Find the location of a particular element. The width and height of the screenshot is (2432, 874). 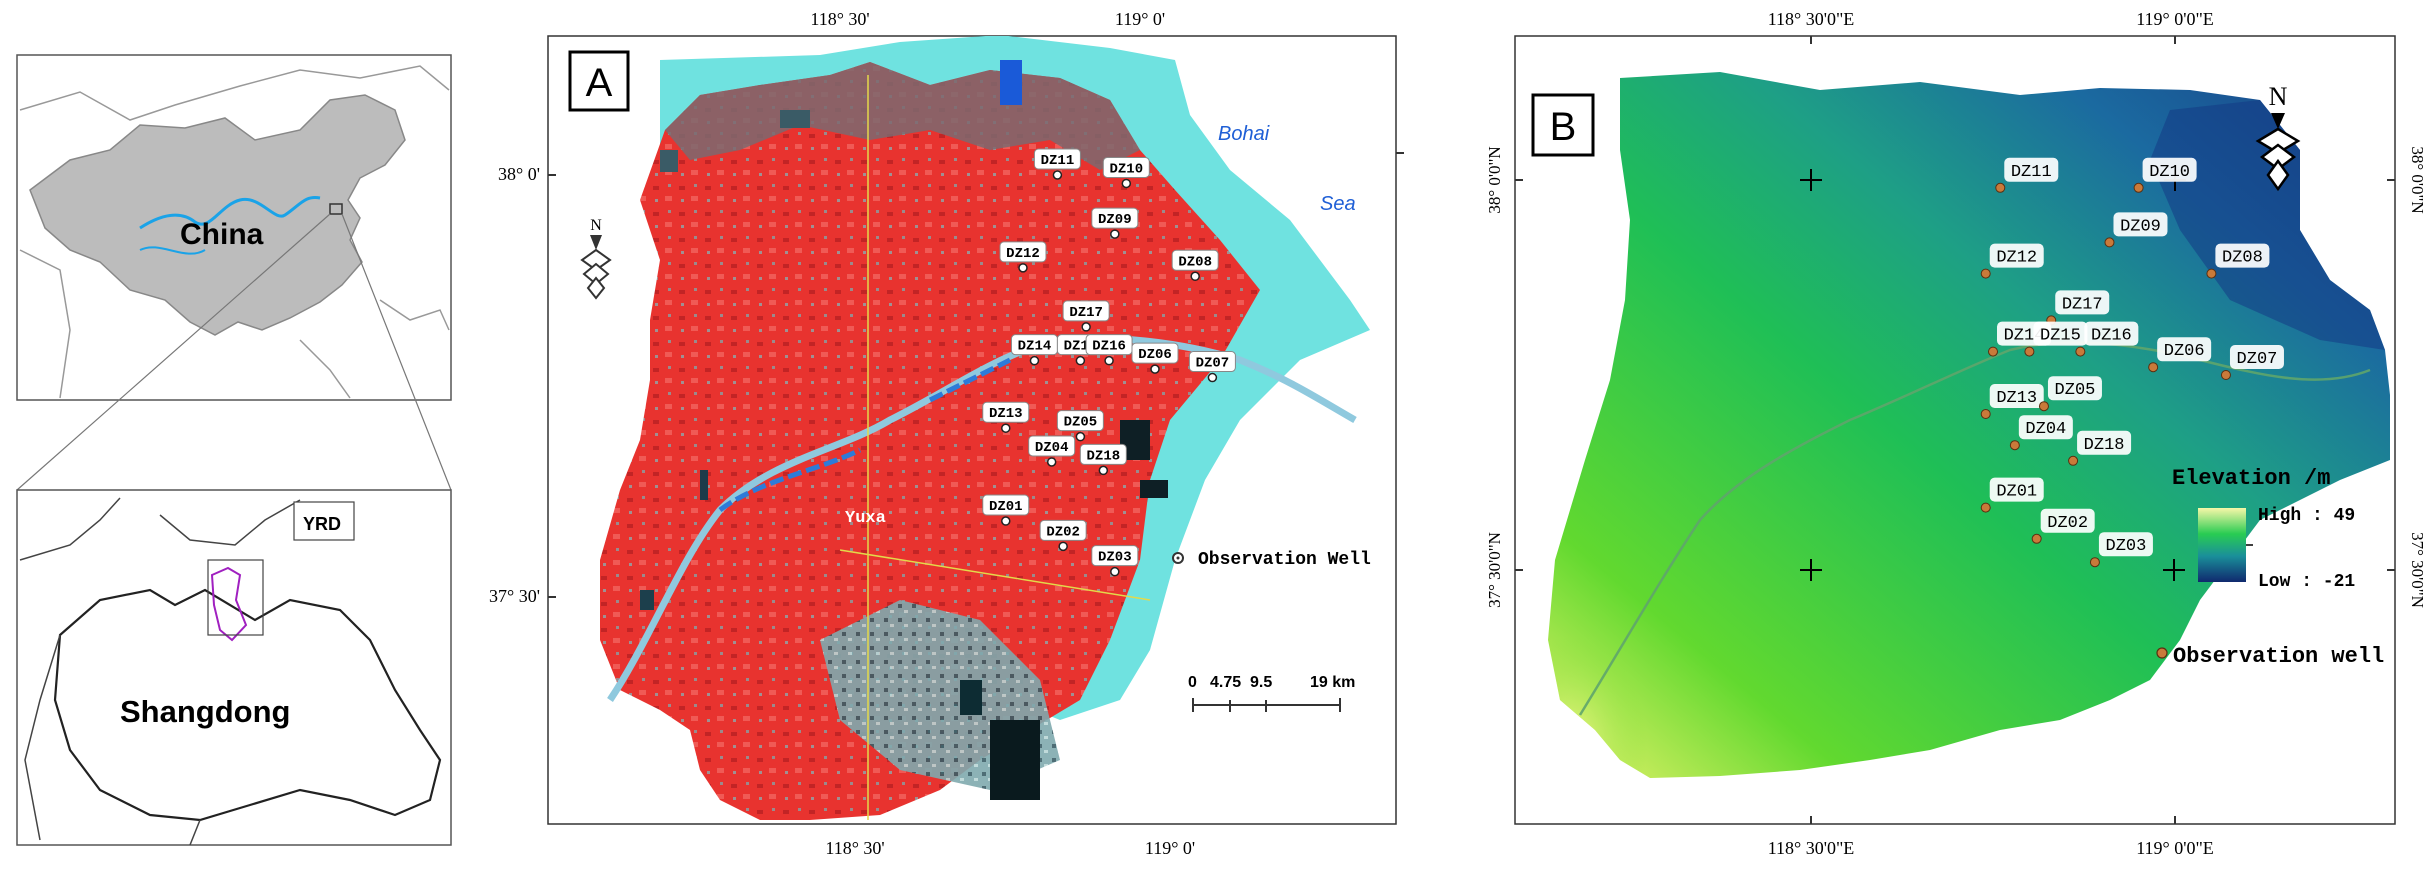

city-label: Yuxa is located at coordinates (865, 518).